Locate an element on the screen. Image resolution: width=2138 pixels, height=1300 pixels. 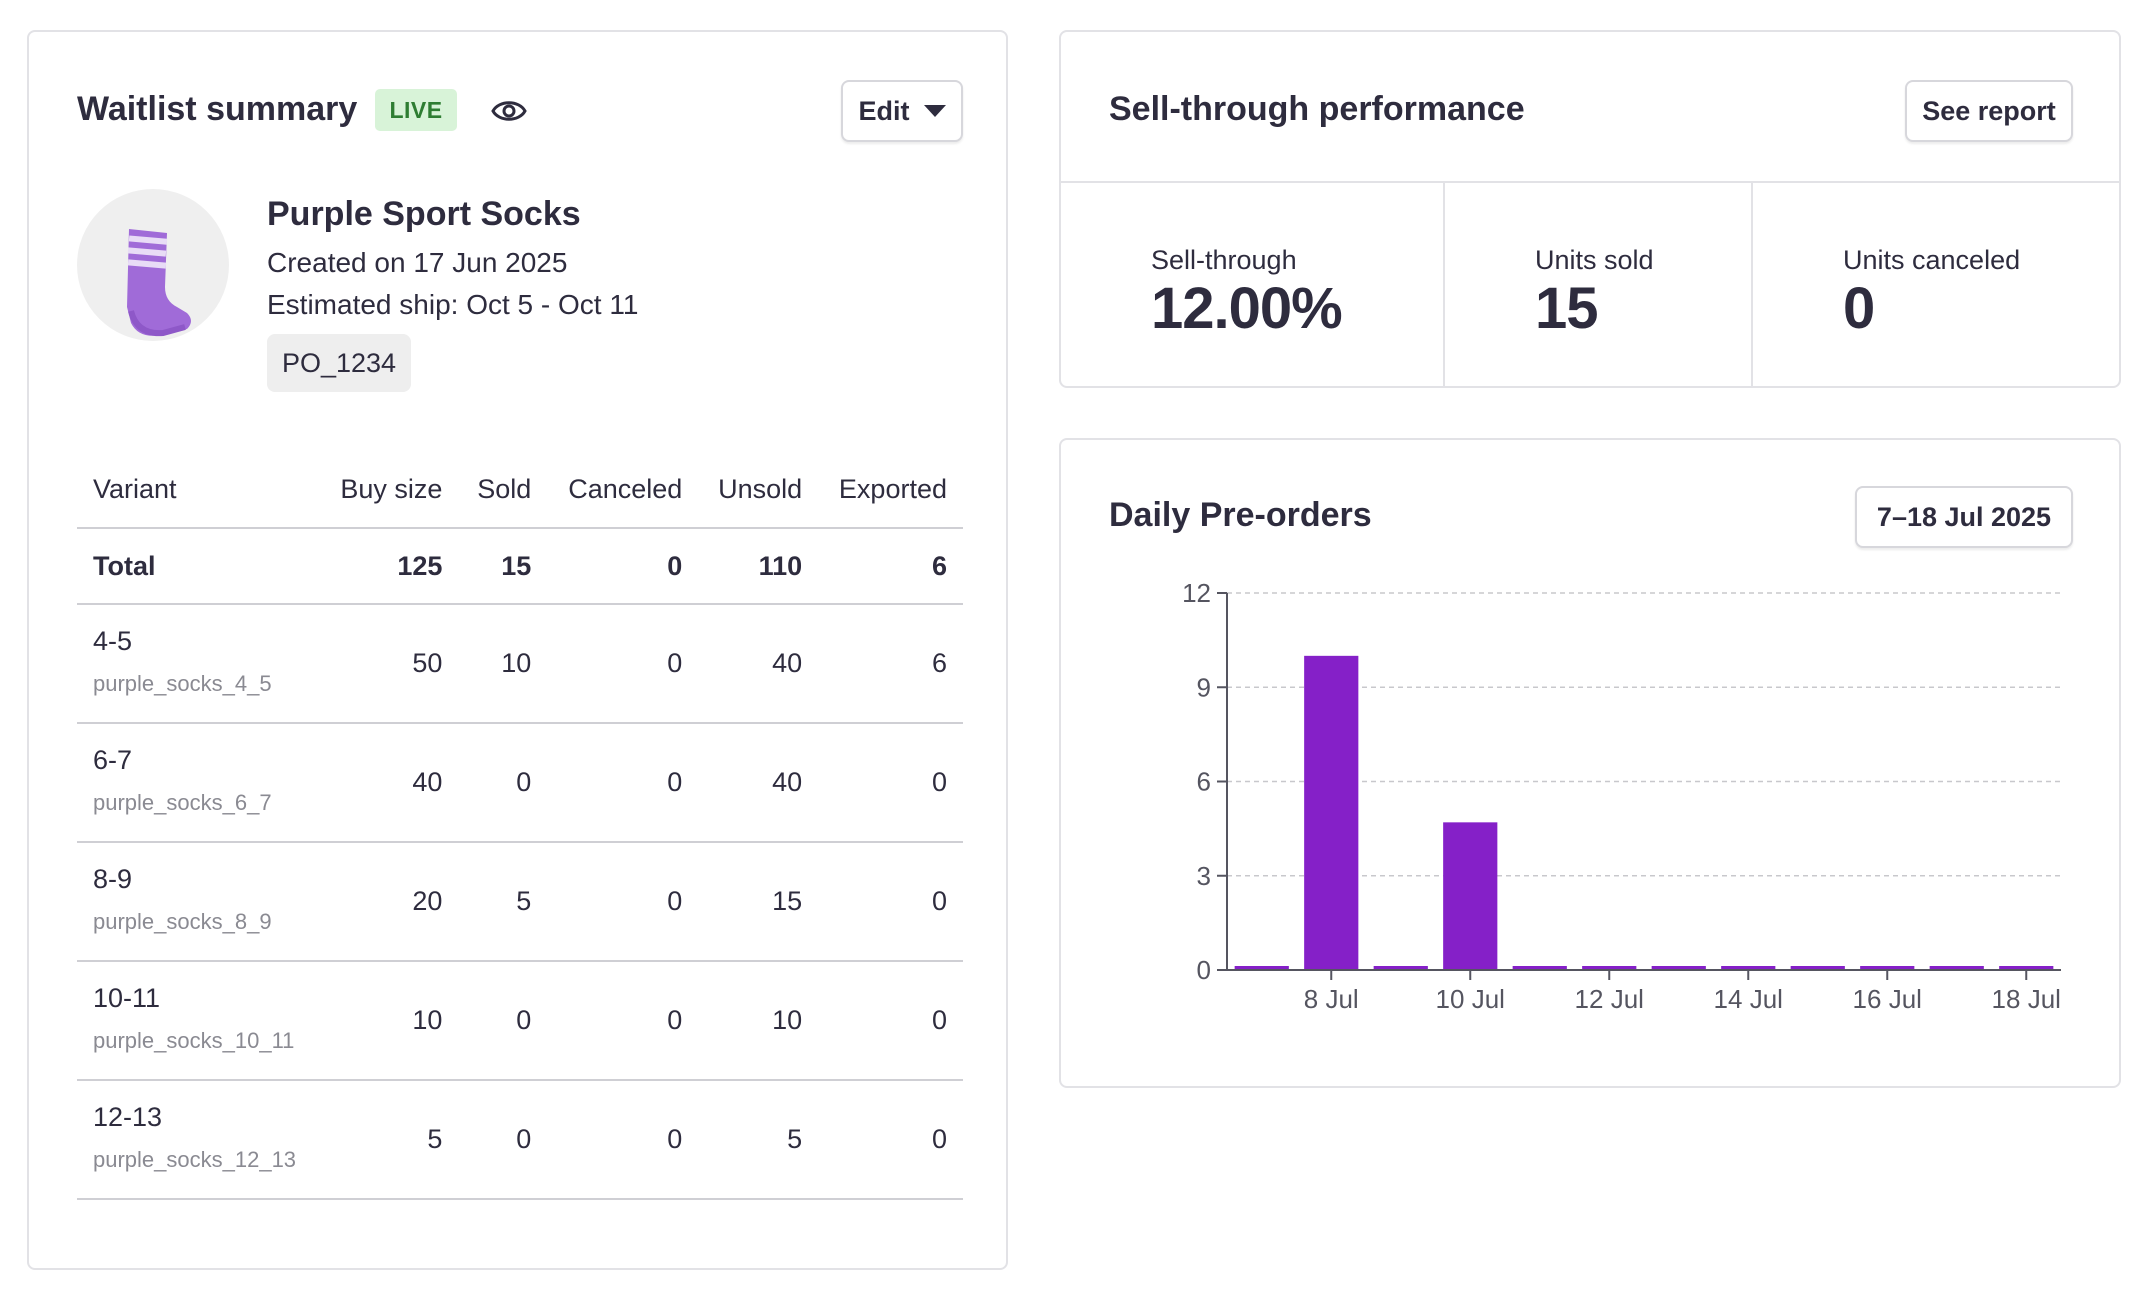
column-header-exported: Exported is located at coordinates (890, 490).